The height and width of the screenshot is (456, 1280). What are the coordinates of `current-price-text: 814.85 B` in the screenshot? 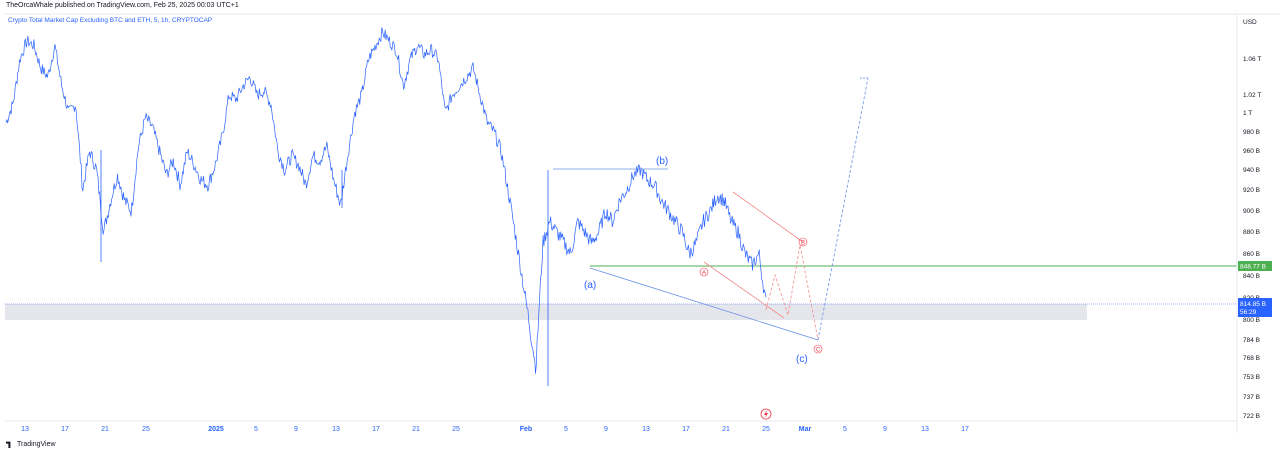 It's located at (1253, 304).